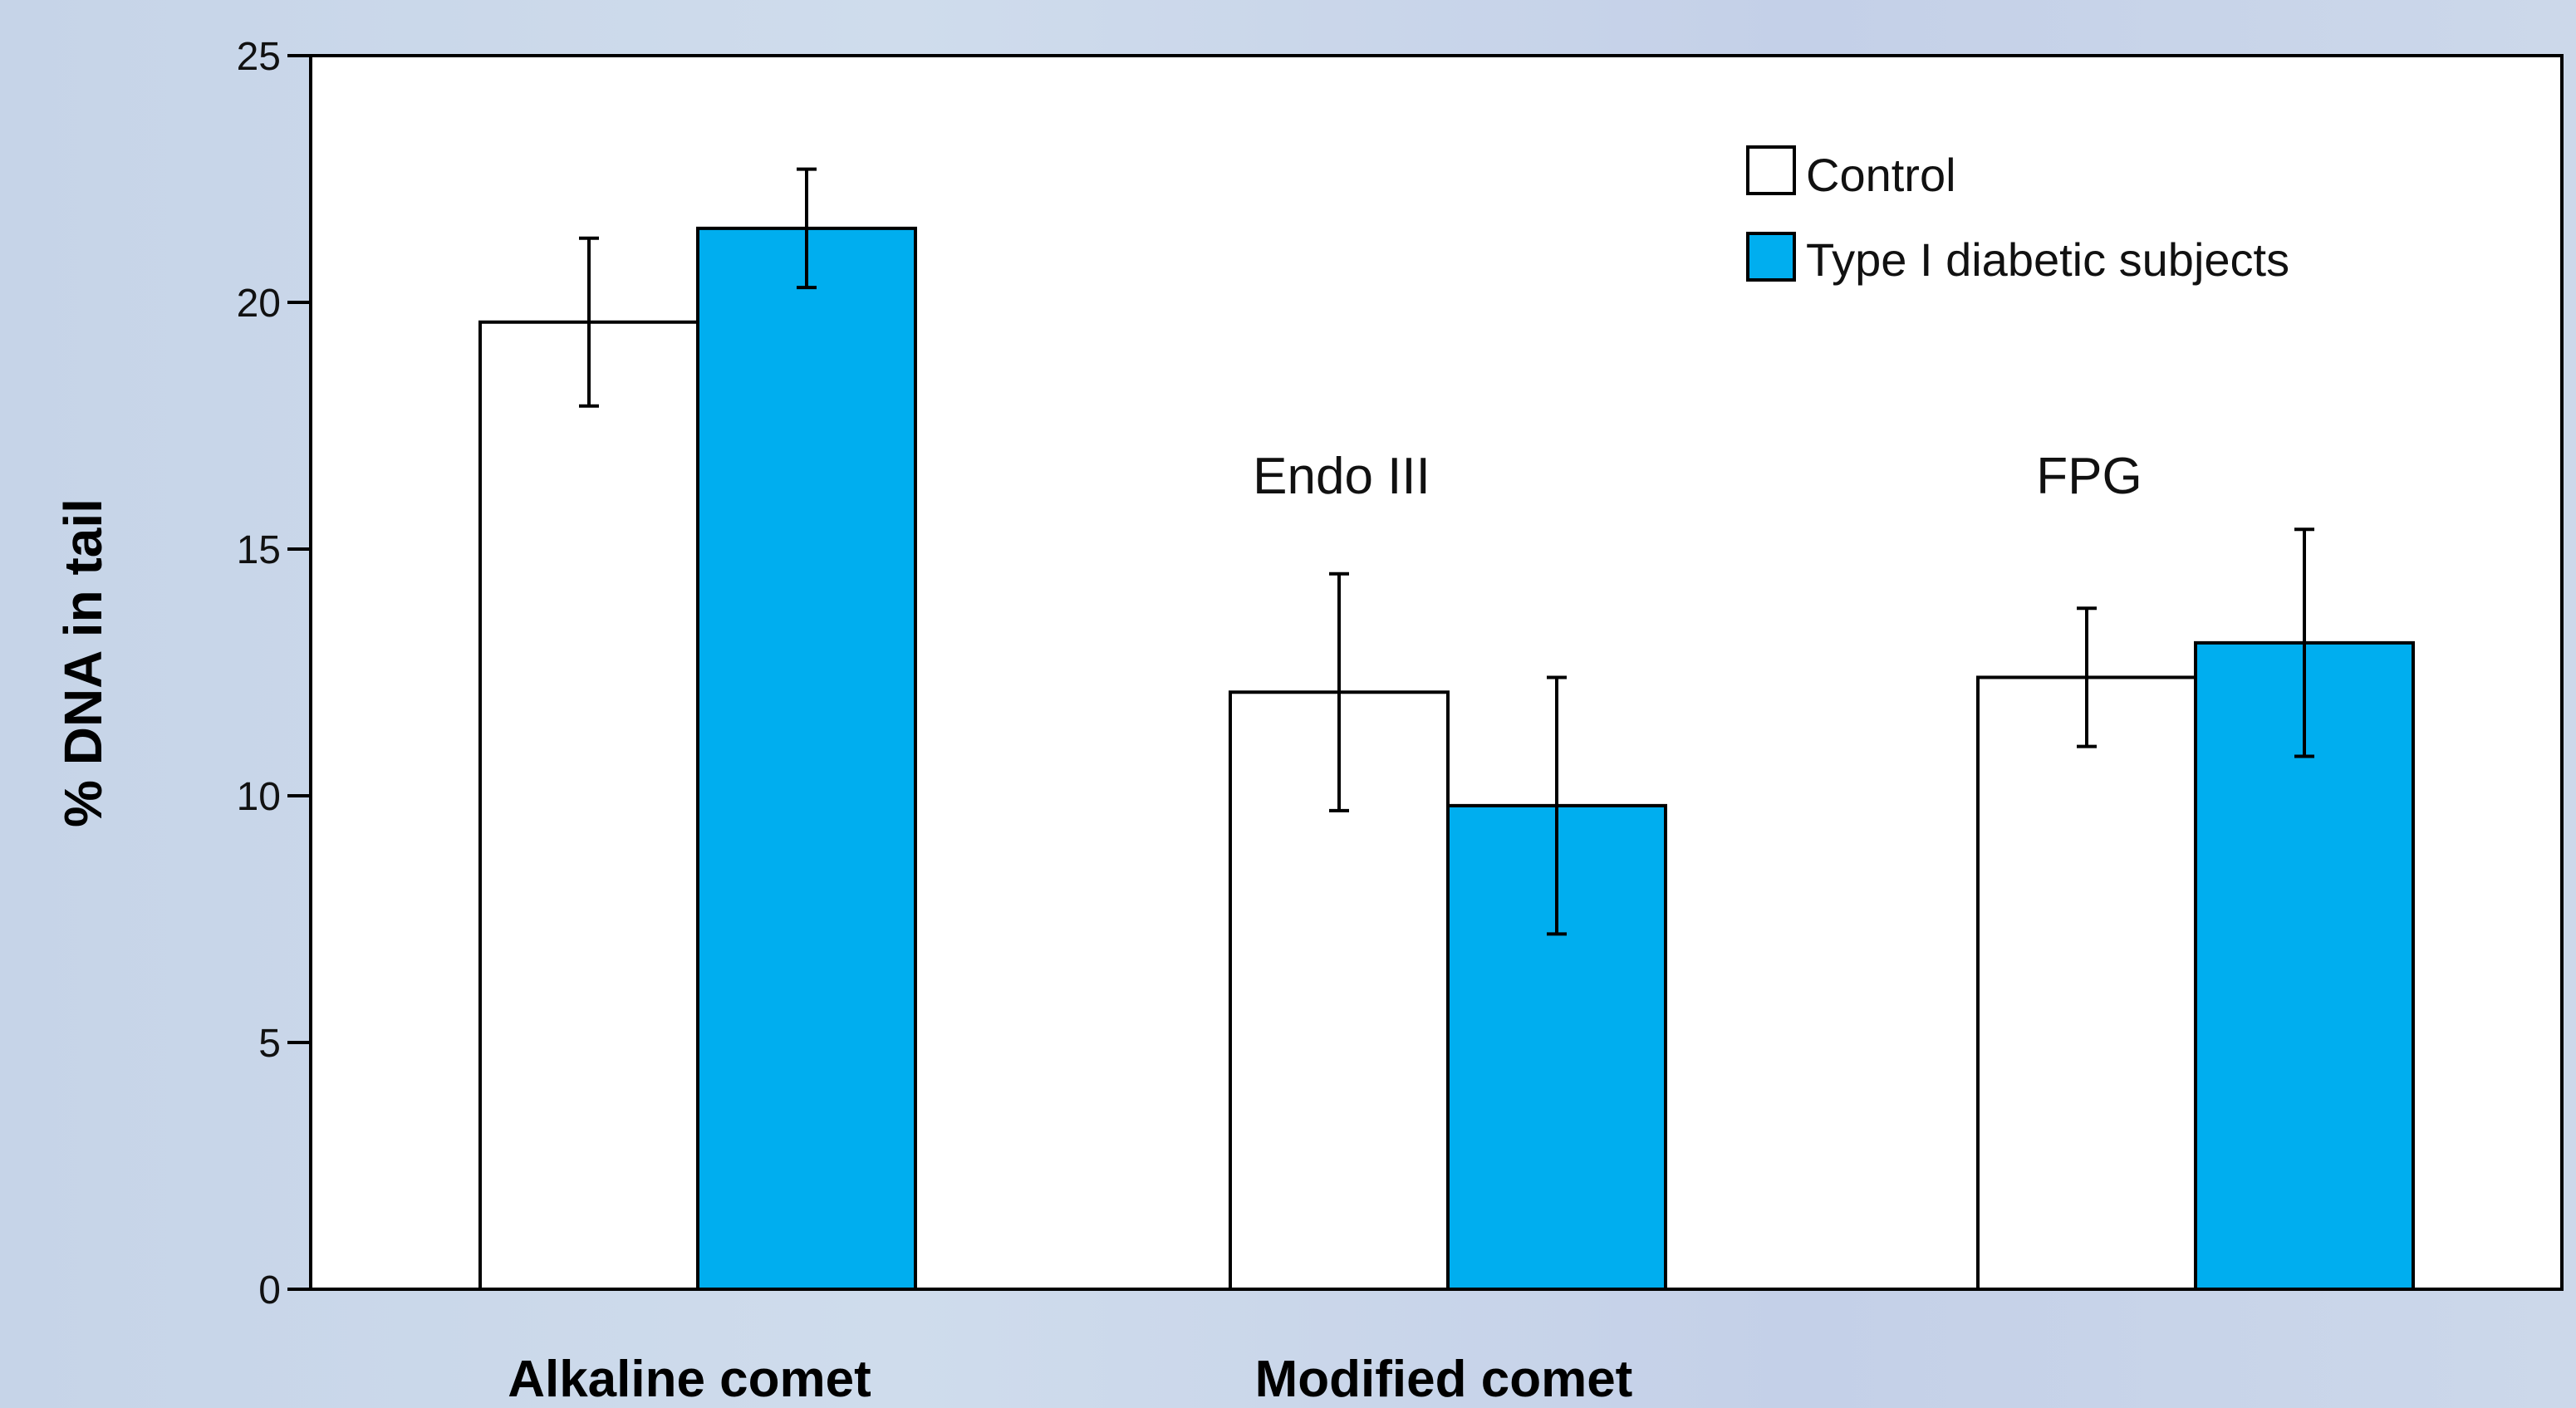  I want to click on bar-diabetic, so click(806, 758).